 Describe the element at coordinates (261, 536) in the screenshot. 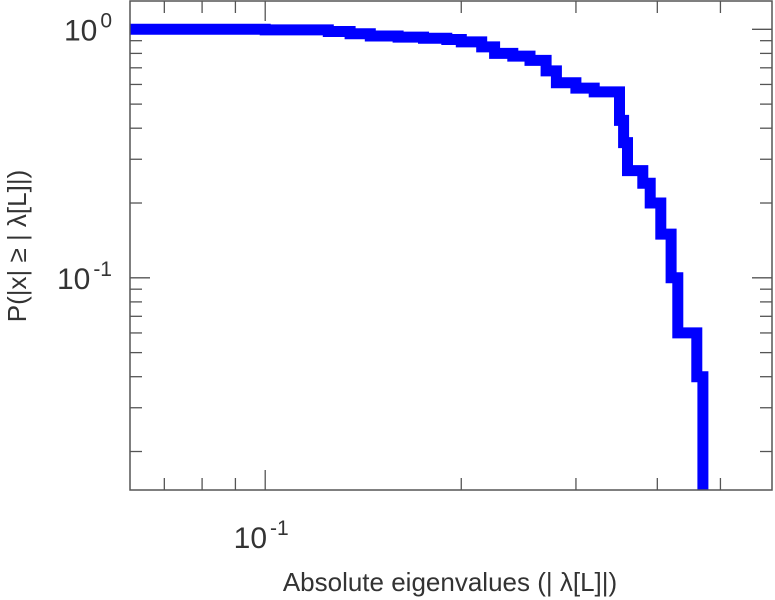

I see `x-tick-label: 10 -1` at that location.